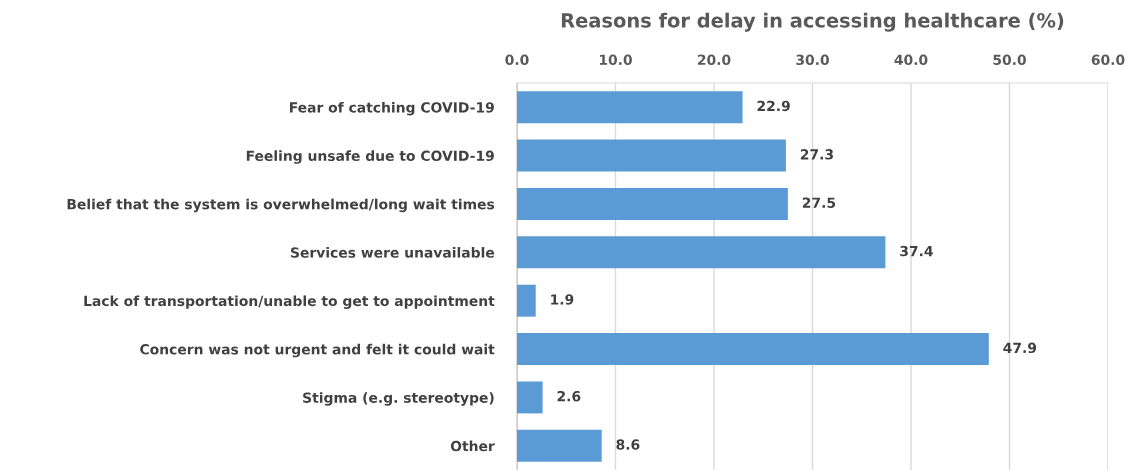 Image resolution: width=1129 pixels, height=470 pixels. I want to click on data-label: 27.3, so click(816, 154).